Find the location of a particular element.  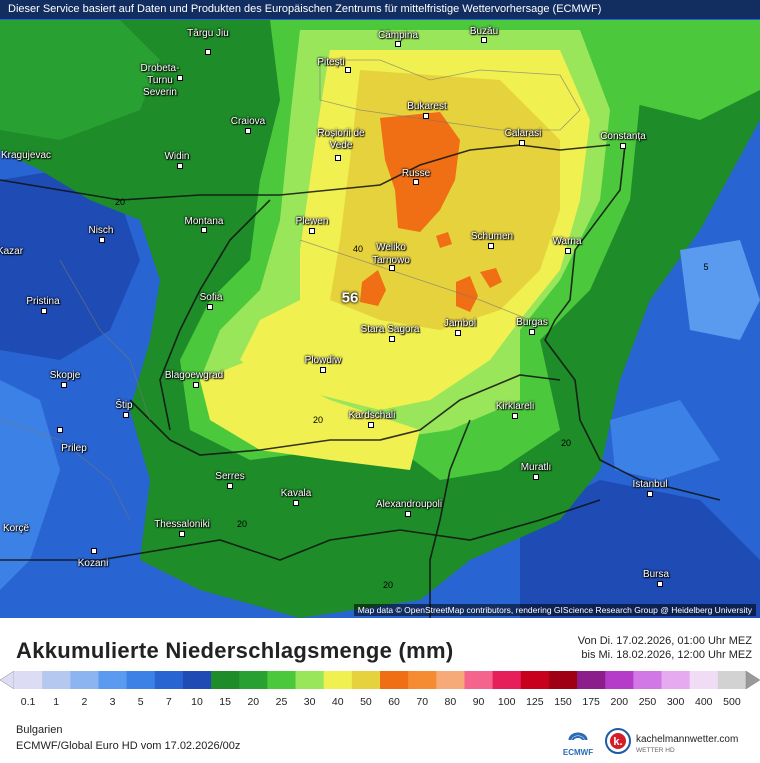

scale-tick-label: 70 is located at coordinates (422, 702).